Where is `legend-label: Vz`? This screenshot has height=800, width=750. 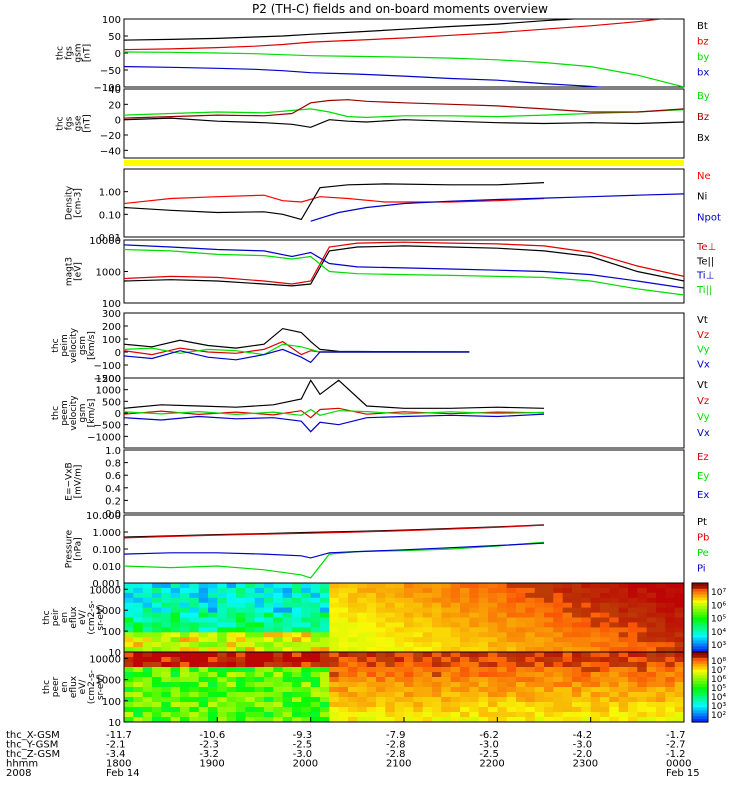
legend-label: Vz is located at coordinates (703, 401).